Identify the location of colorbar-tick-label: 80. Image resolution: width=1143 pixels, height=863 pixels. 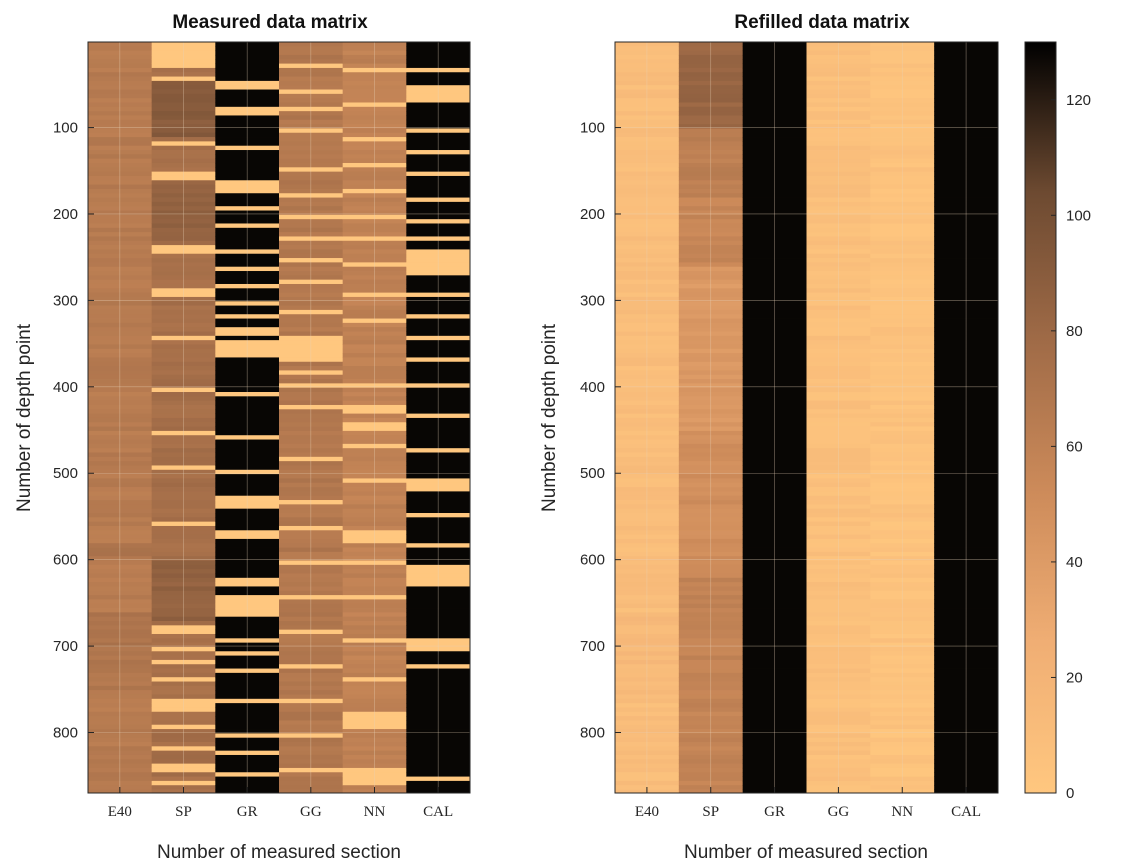
(1074, 331).